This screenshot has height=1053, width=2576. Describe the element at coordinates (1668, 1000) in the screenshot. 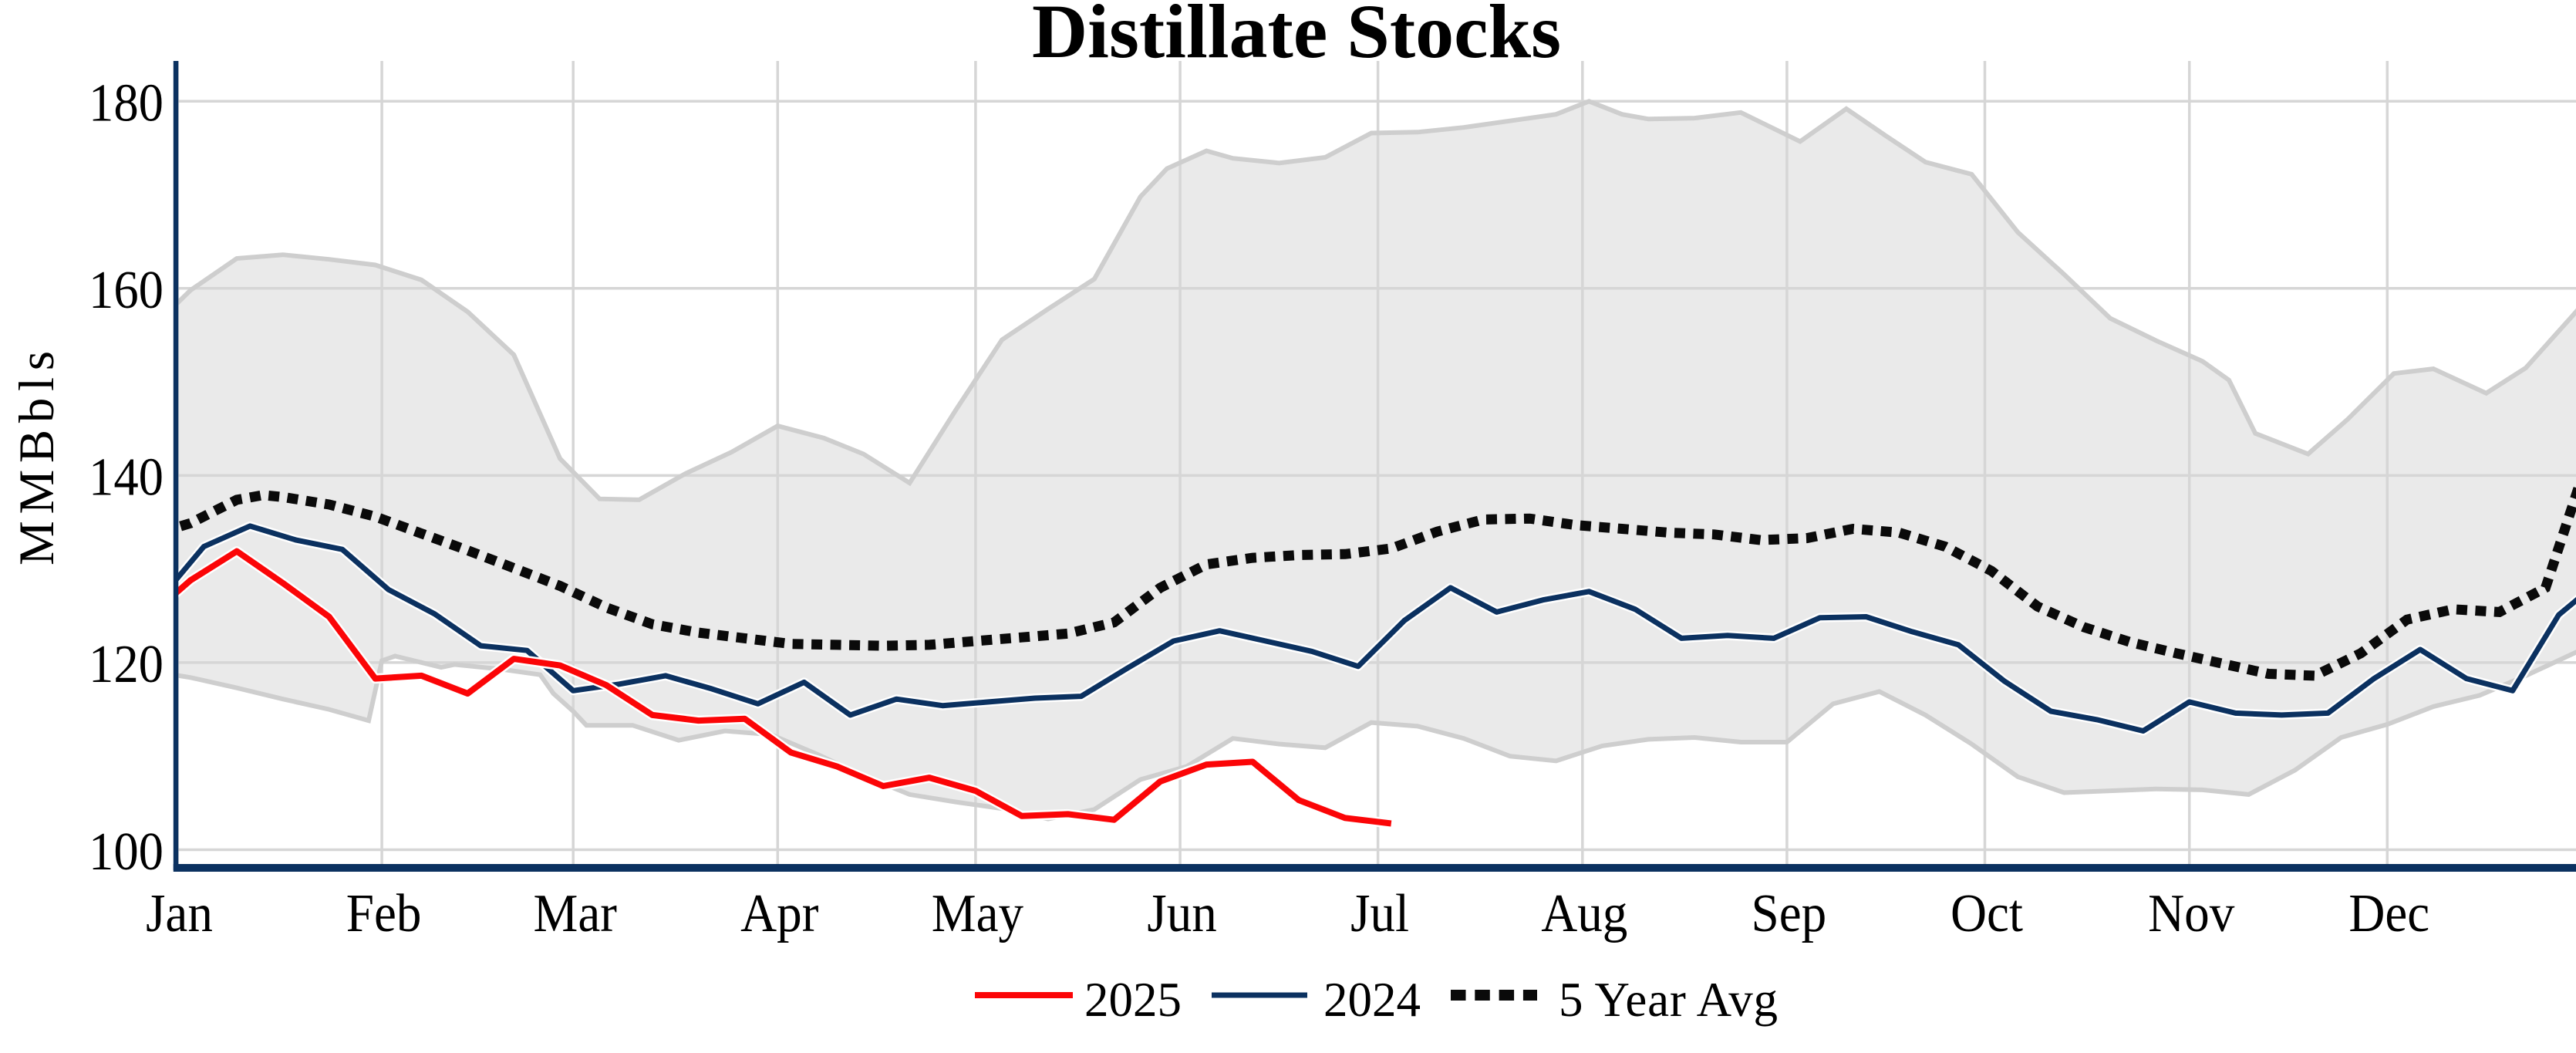

I see `svg-text: 5 Year Avg` at that location.